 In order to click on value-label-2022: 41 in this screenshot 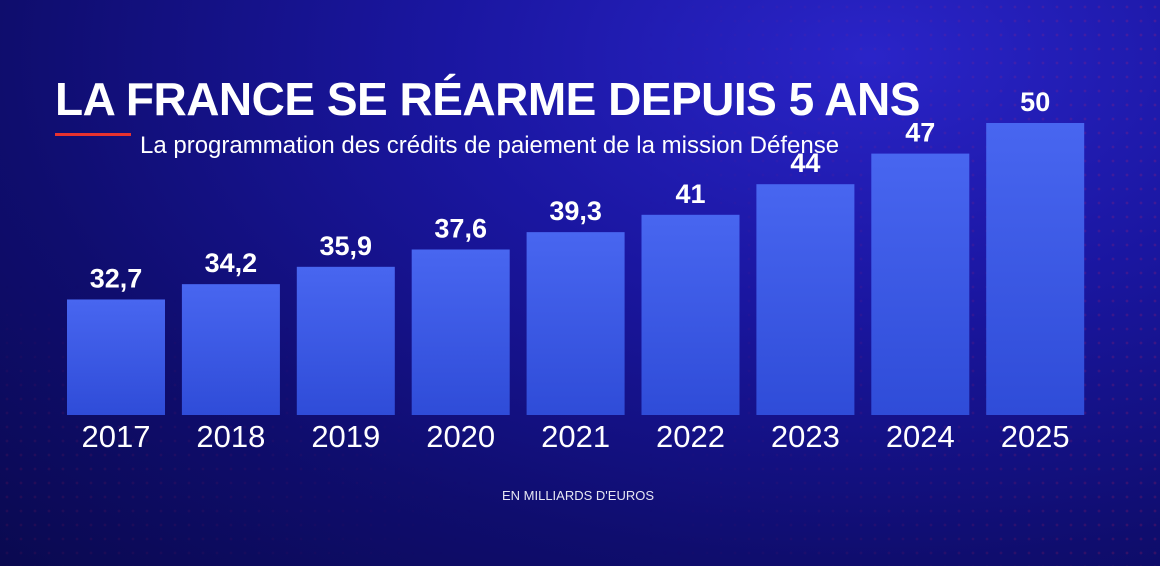, I will do `click(690, 194)`.